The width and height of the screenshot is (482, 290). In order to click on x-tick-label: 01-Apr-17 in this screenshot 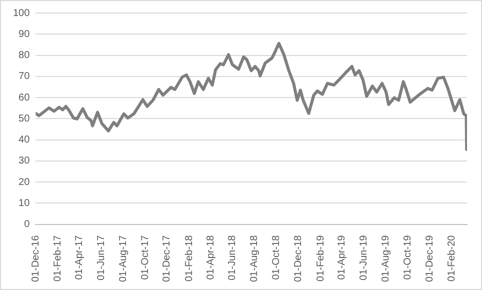, I will do `click(79, 257)`.